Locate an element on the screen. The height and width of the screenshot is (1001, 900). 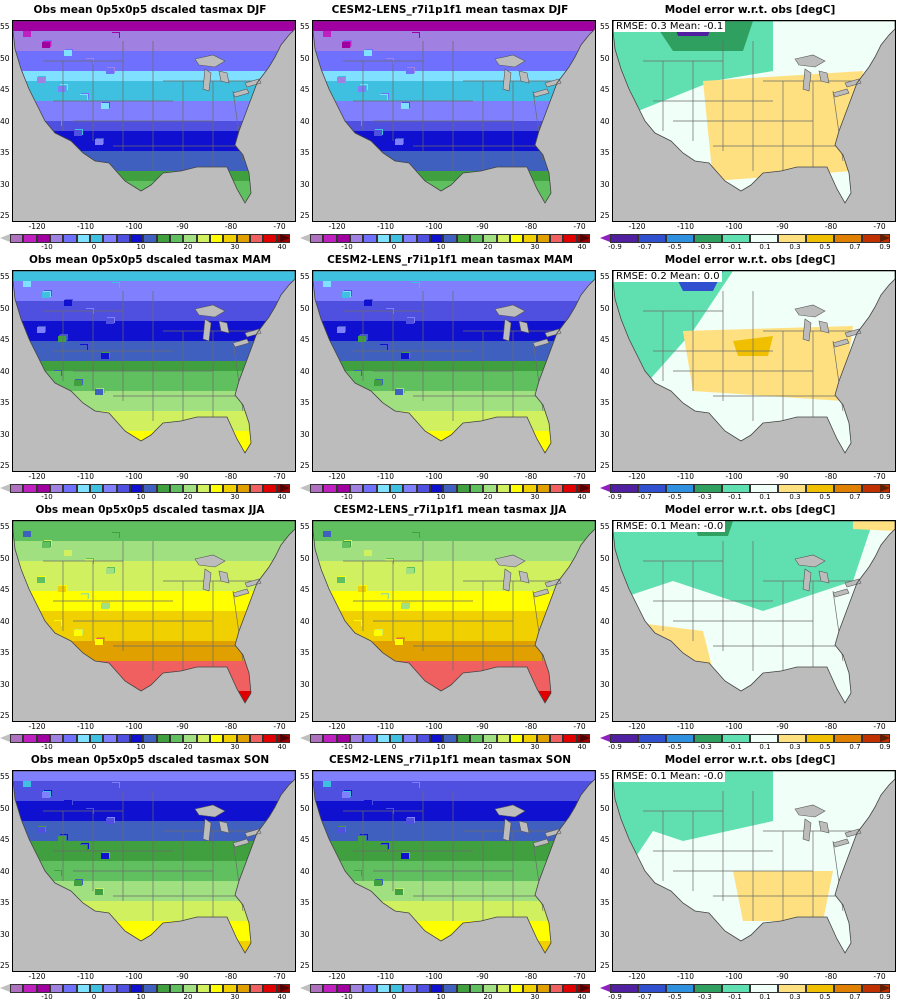
colorbar-label: 10 is located at coordinates (441, 997).